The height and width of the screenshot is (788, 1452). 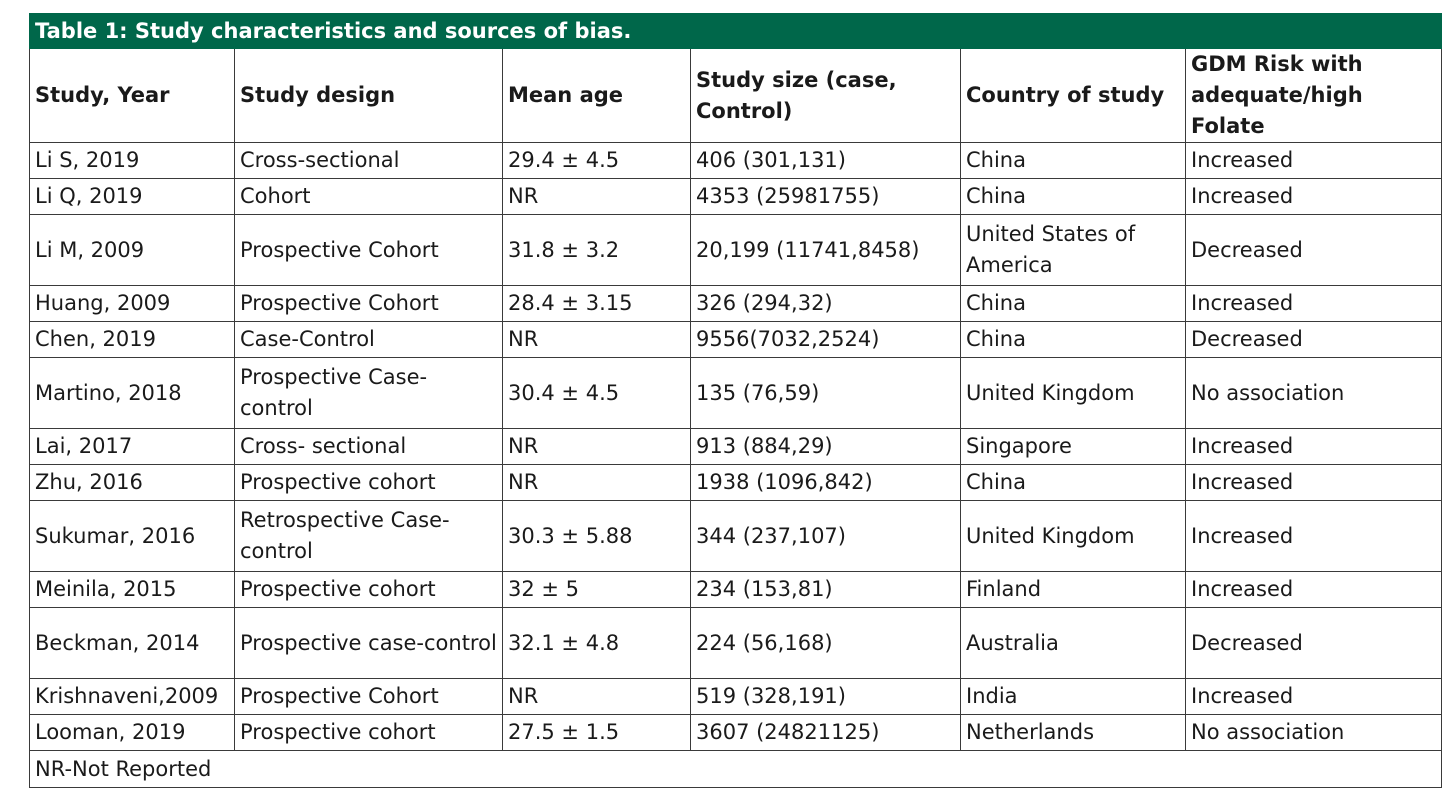 What do you see at coordinates (368, 643) in the screenshot?
I see `cell-design: Prospective case-control` at bounding box center [368, 643].